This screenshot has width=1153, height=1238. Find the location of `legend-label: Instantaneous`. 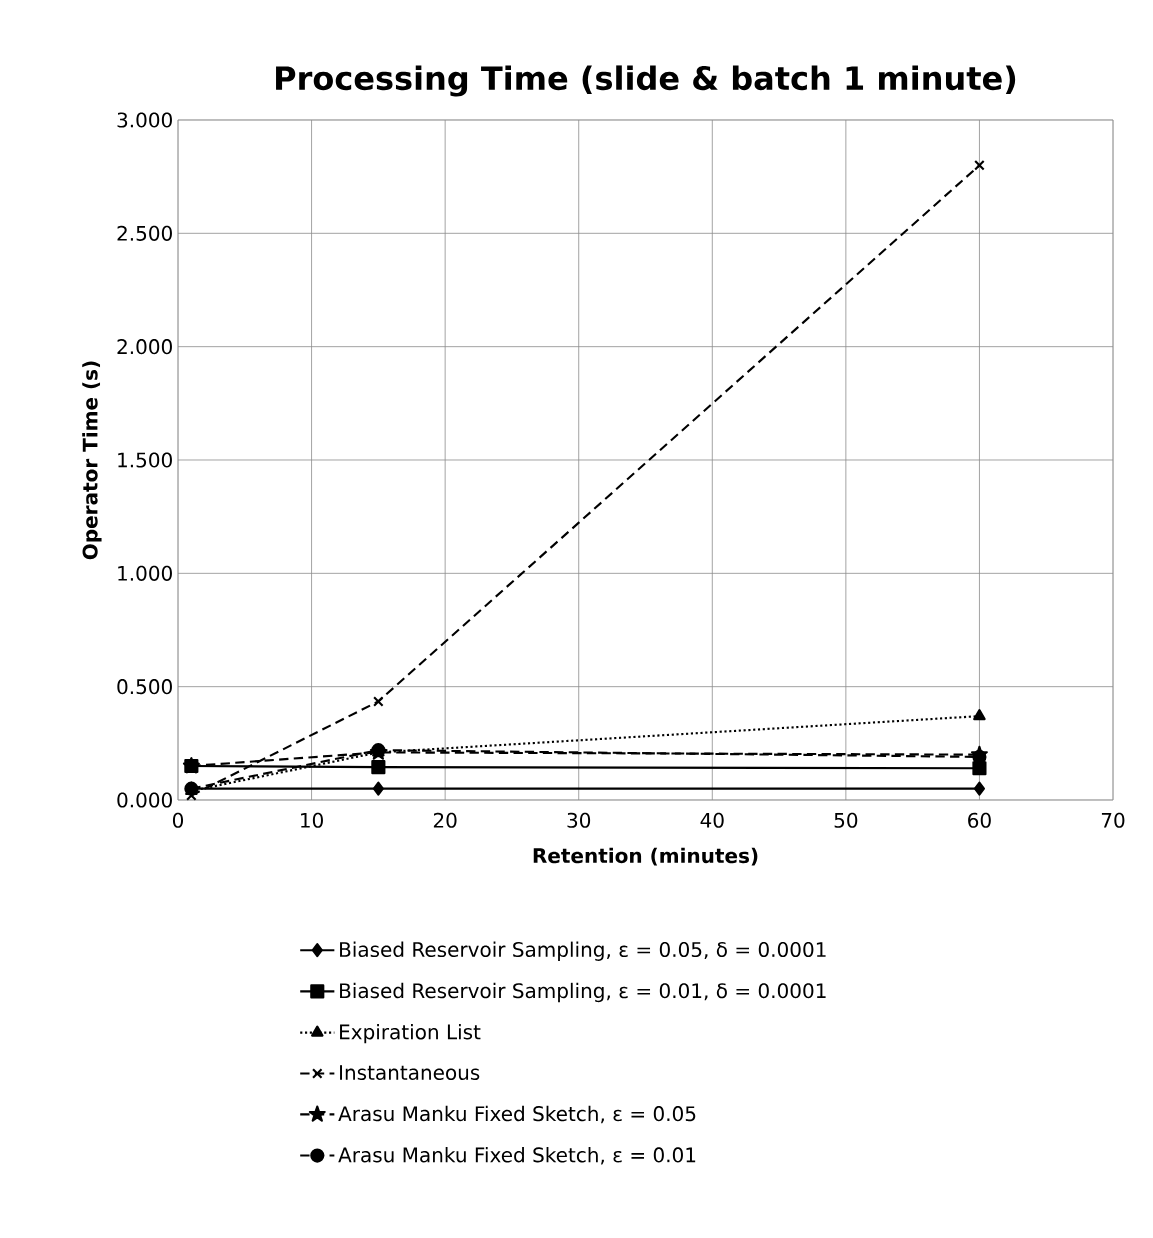

legend-label: Instantaneous is located at coordinates (410, 1073).